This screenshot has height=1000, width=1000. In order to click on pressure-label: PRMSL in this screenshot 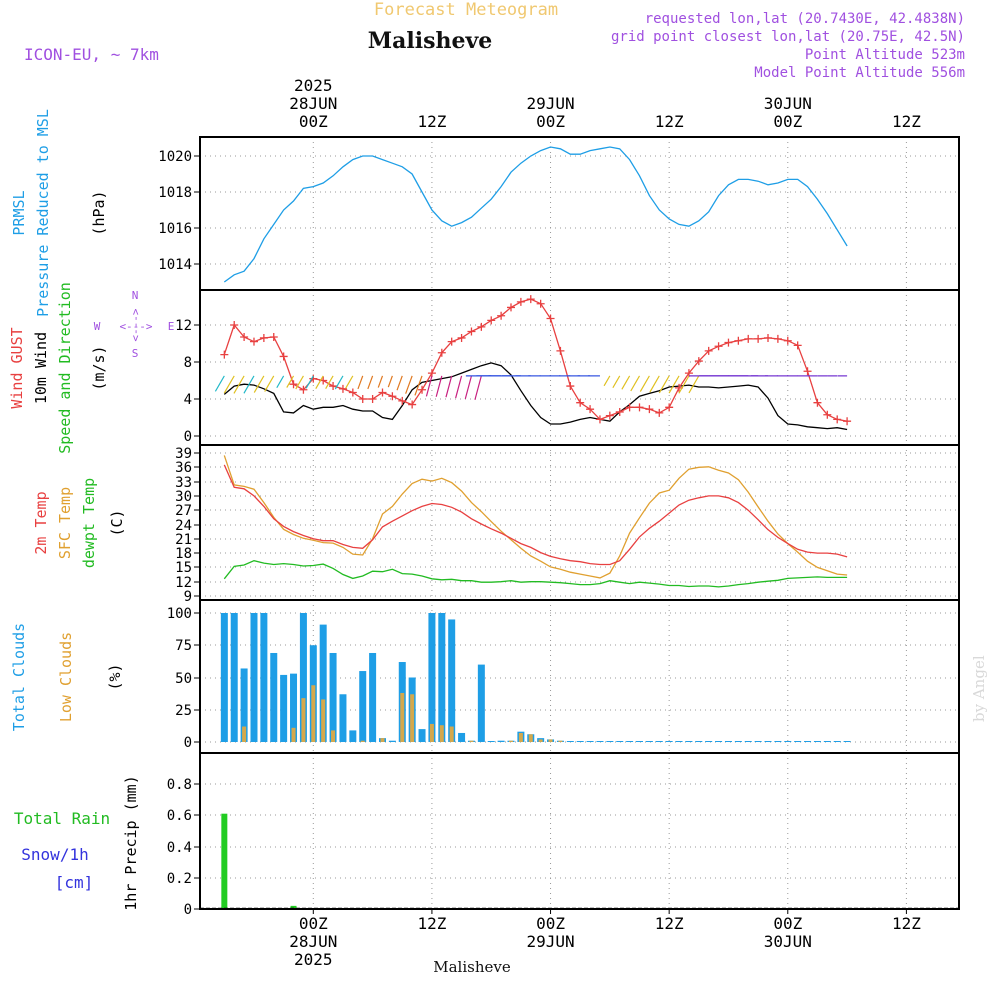, I will do `click(19, 212)`.